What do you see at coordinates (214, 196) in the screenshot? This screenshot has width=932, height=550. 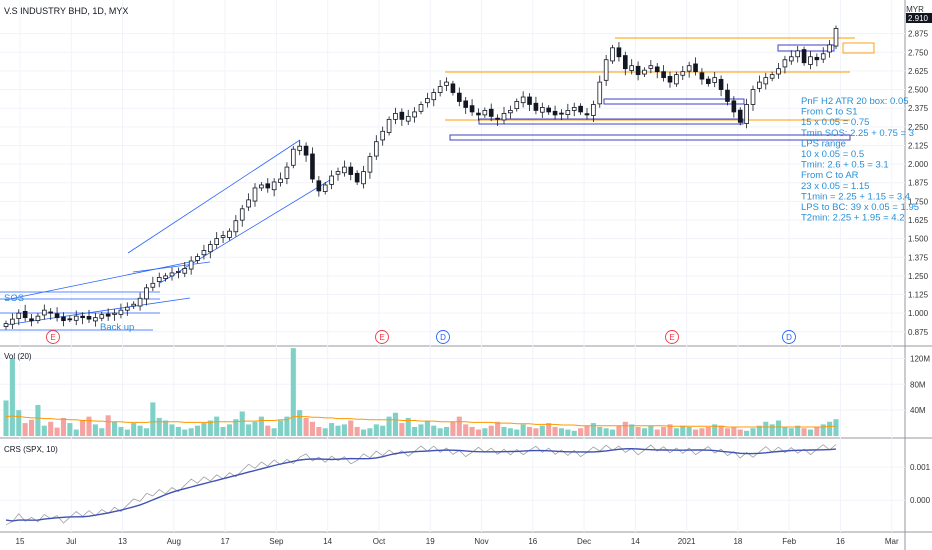 I see `trend-channel-upper` at bounding box center [214, 196].